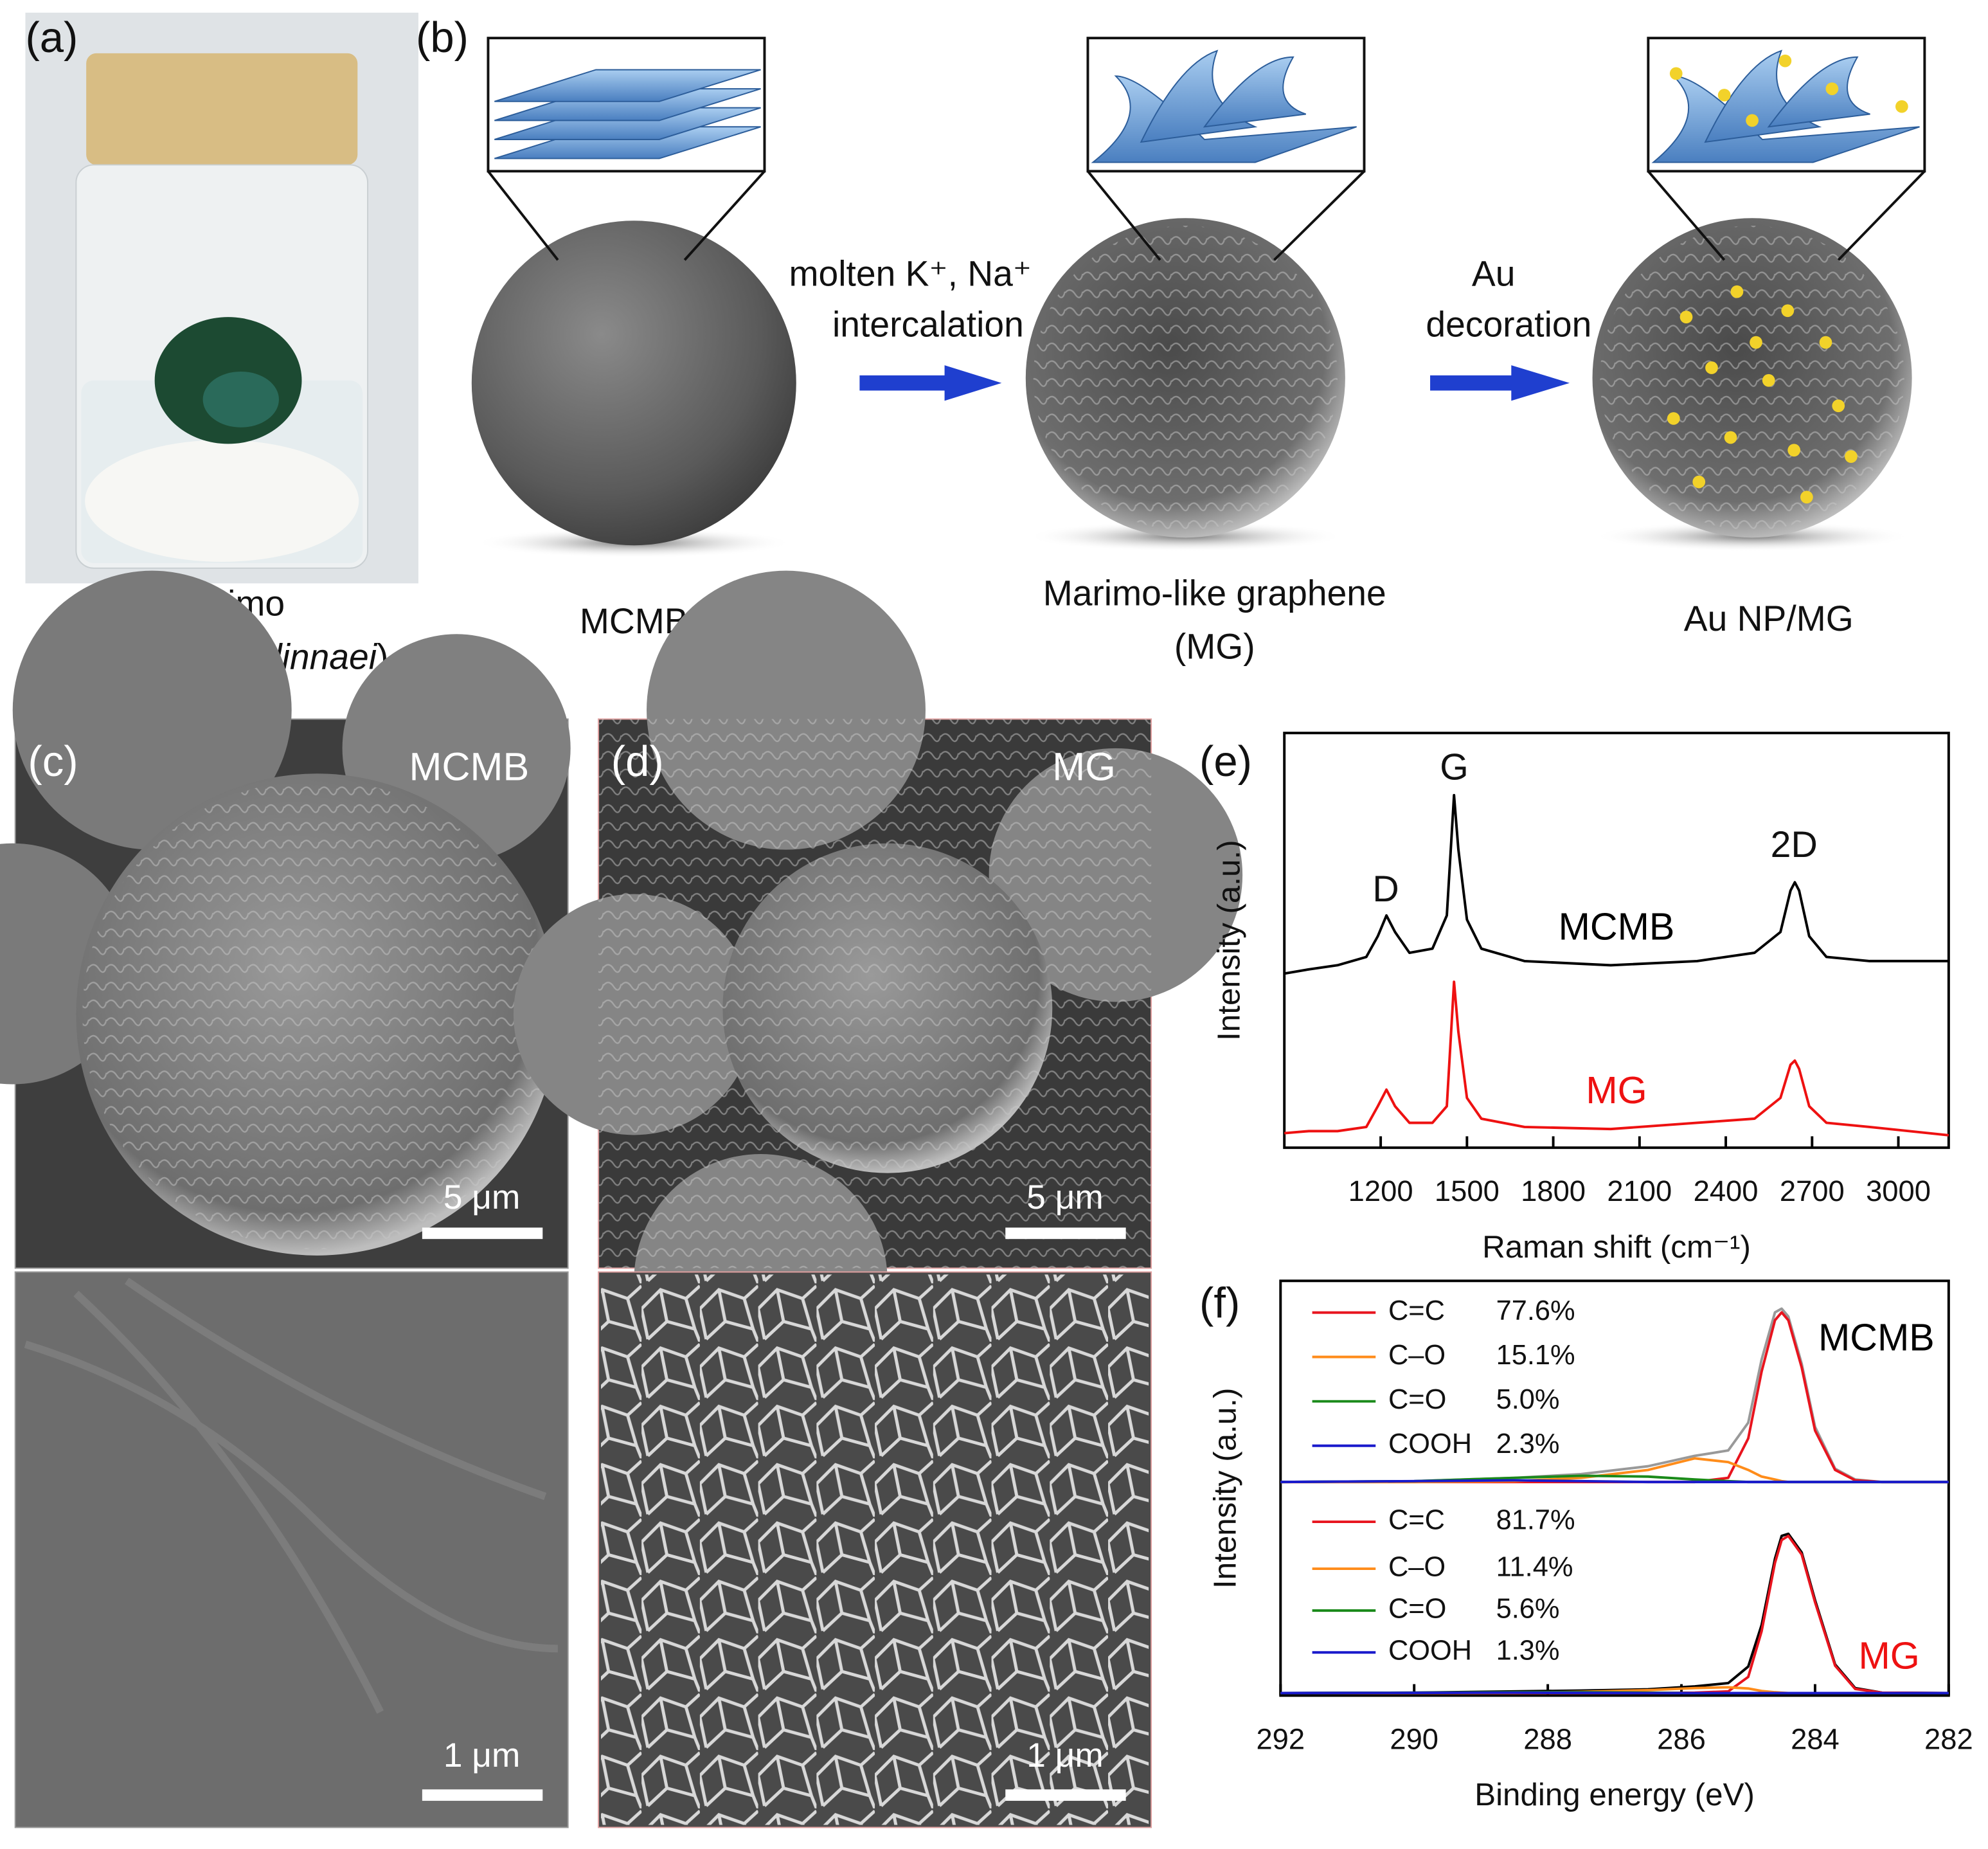 The height and width of the screenshot is (1849, 1988). Describe the element at coordinates (910, 274) in the screenshot. I see `step-label: molten K⁺, Na⁺` at that location.